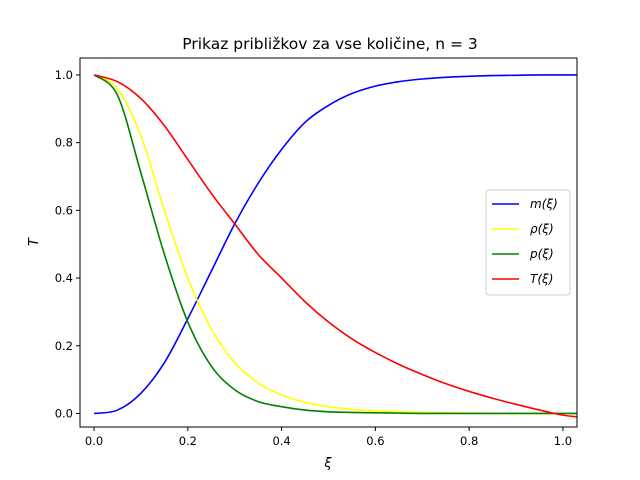 The image size is (640, 480). What do you see at coordinates (542, 229) in the screenshot?
I see `legend-label-1: ρ(ξ)` at bounding box center [542, 229].